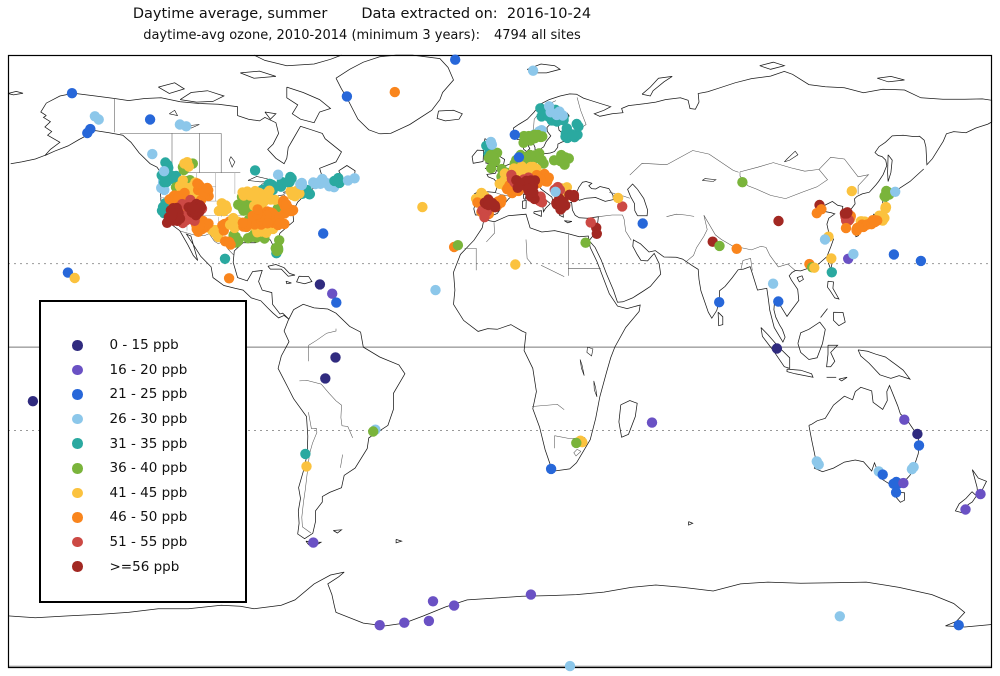 The image size is (1000, 676). Describe the element at coordinates (143, 419) in the screenshot. I see `legend-row: 26 - 30 ppb` at that location.